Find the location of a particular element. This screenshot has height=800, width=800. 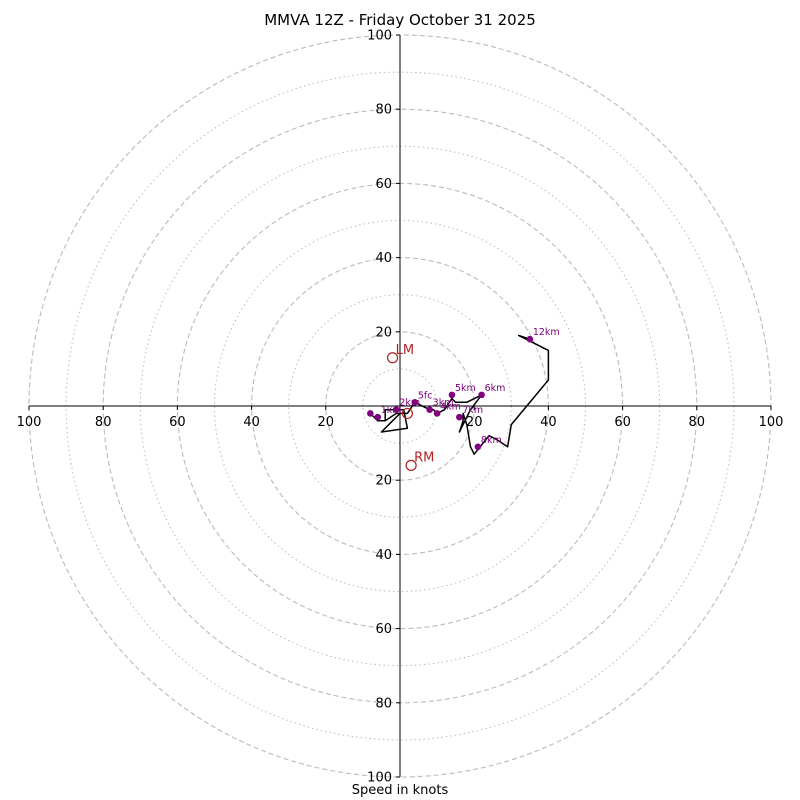

chart-title: MMVA 12Z - Friday October 31 2025 is located at coordinates (400, 20).